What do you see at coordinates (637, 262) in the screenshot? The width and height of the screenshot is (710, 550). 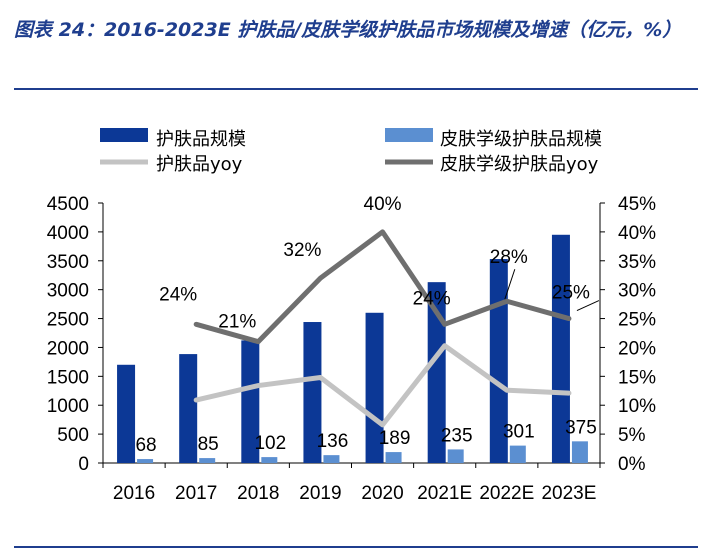 I see `right-tick-label: 35%` at bounding box center [637, 262].